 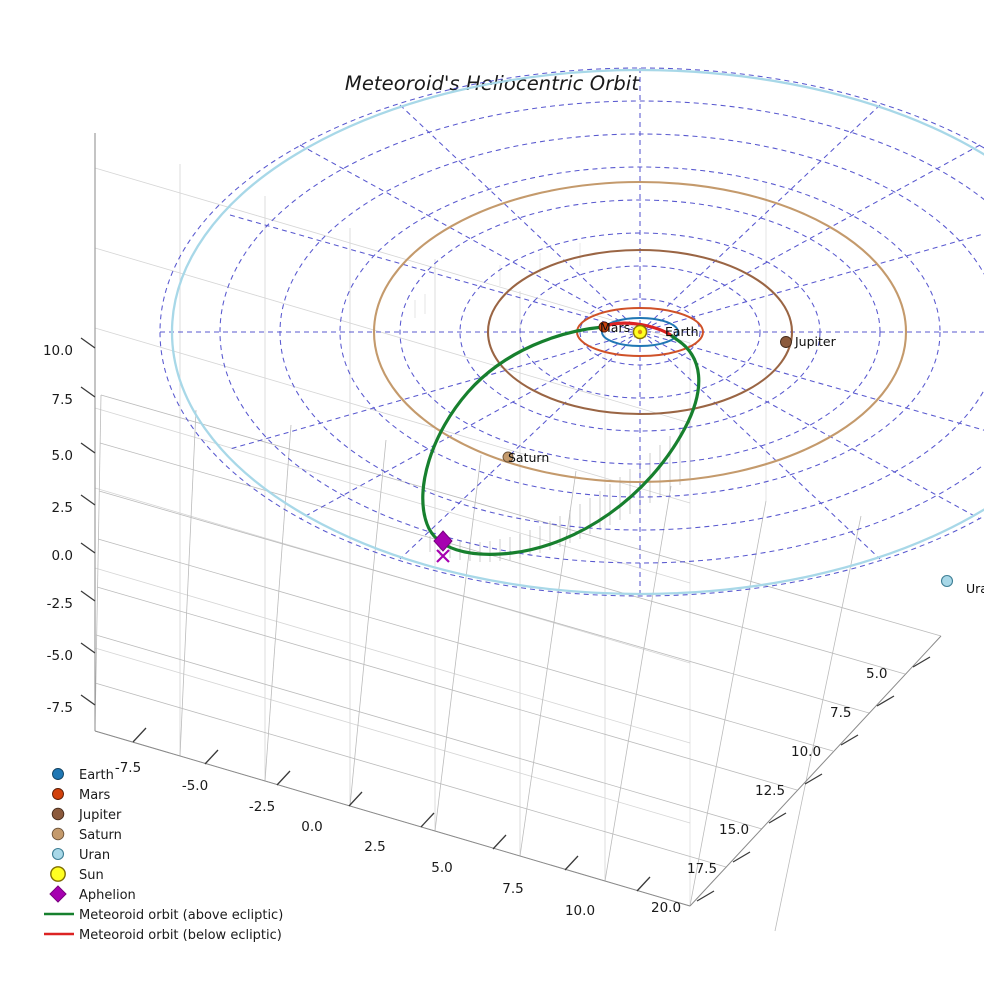 What do you see at coordinates (615, 327) in the screenshot?
I see `body-label-mars: Mars` at bounding box center [615, 327].